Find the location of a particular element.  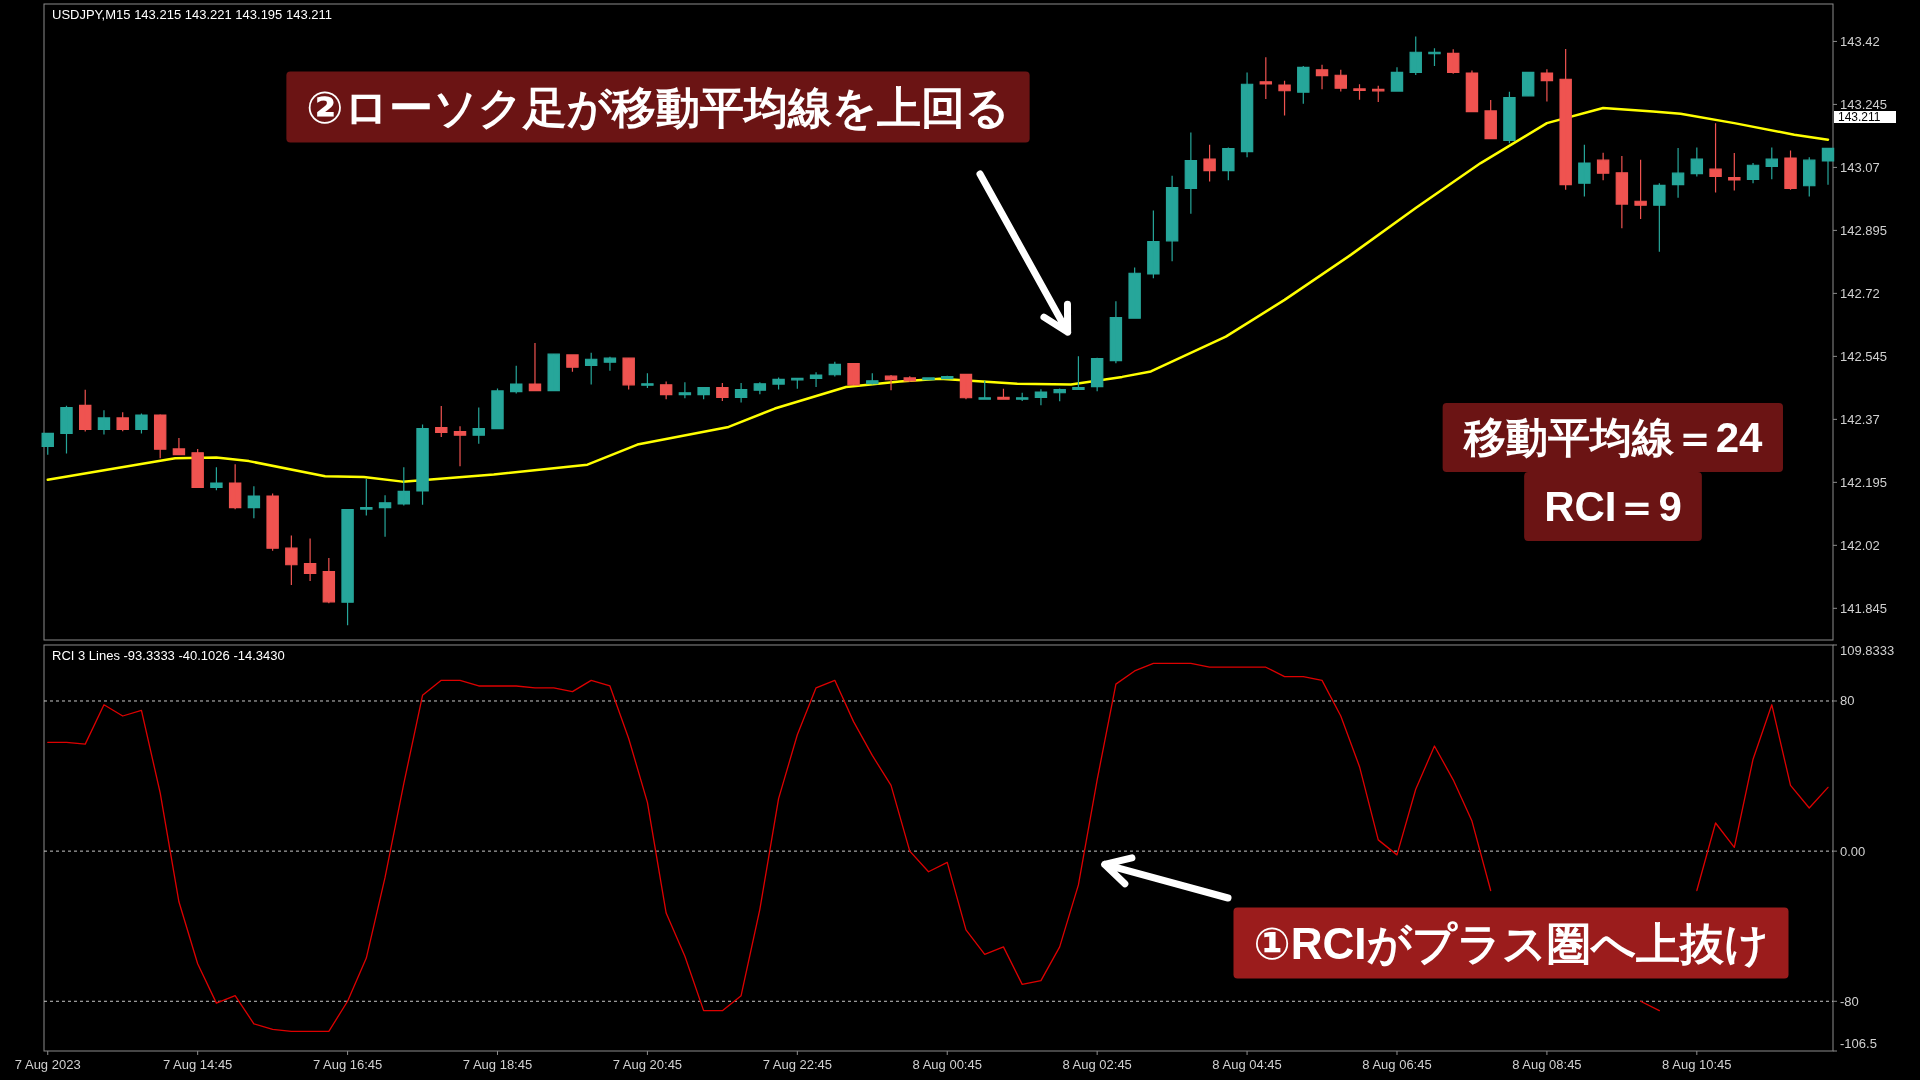

y-tick-label: -80 is located at coordinates (1849, 1001).